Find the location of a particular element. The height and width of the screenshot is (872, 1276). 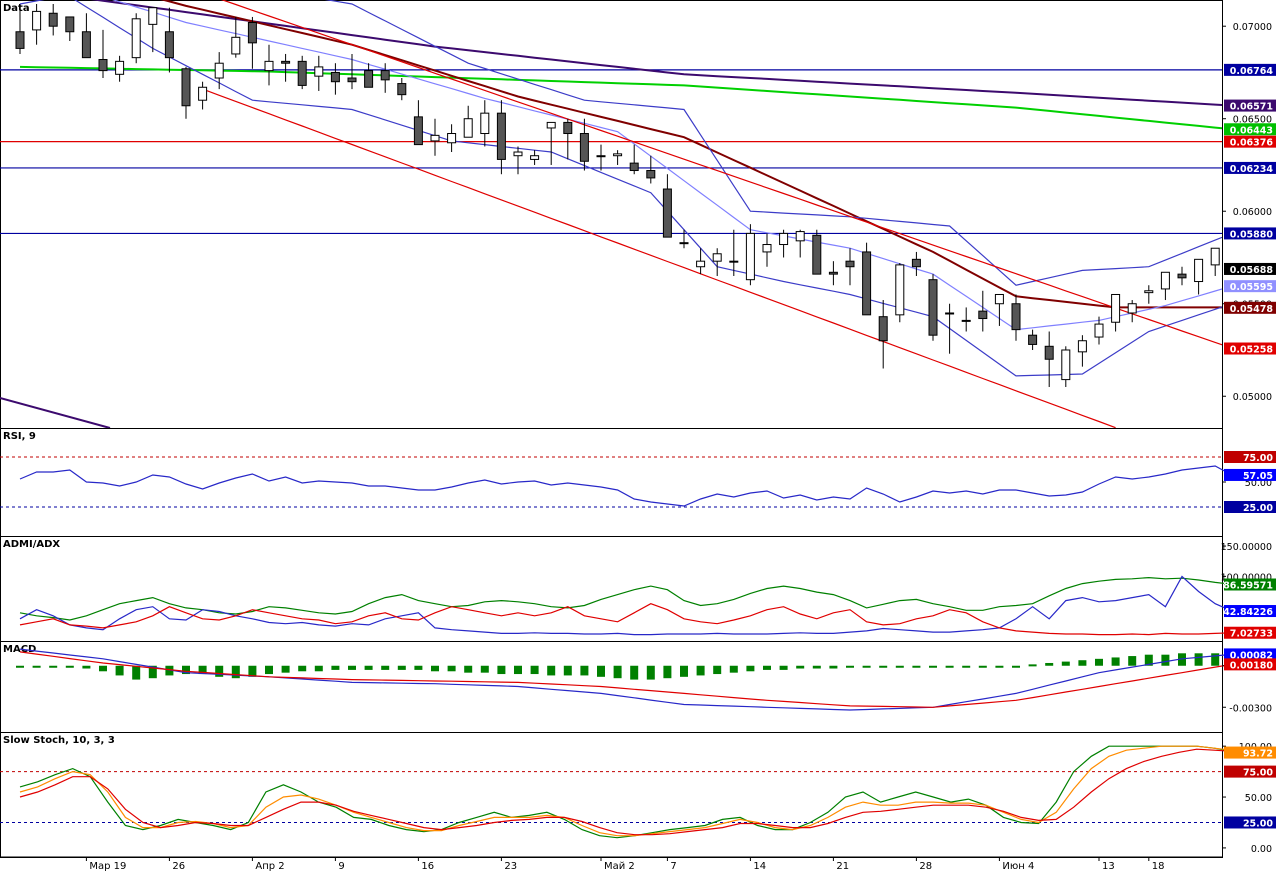

axis-tick-label: 150.00000 is located at coordinates (1246, 547).